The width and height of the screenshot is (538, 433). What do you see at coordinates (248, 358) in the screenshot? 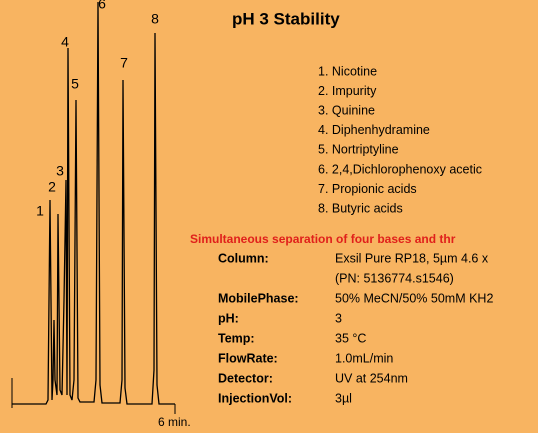
I see `condition-label: FlowRate:` at bounding box center [248, 358].